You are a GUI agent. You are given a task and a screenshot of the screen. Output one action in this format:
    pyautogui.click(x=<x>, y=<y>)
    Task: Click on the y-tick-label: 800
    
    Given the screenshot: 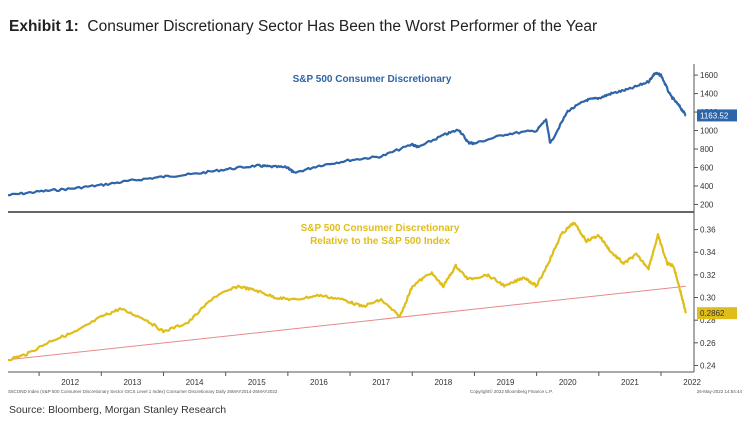 What is the action you would take?
    pyautogui.click(x=707, y=149)
    